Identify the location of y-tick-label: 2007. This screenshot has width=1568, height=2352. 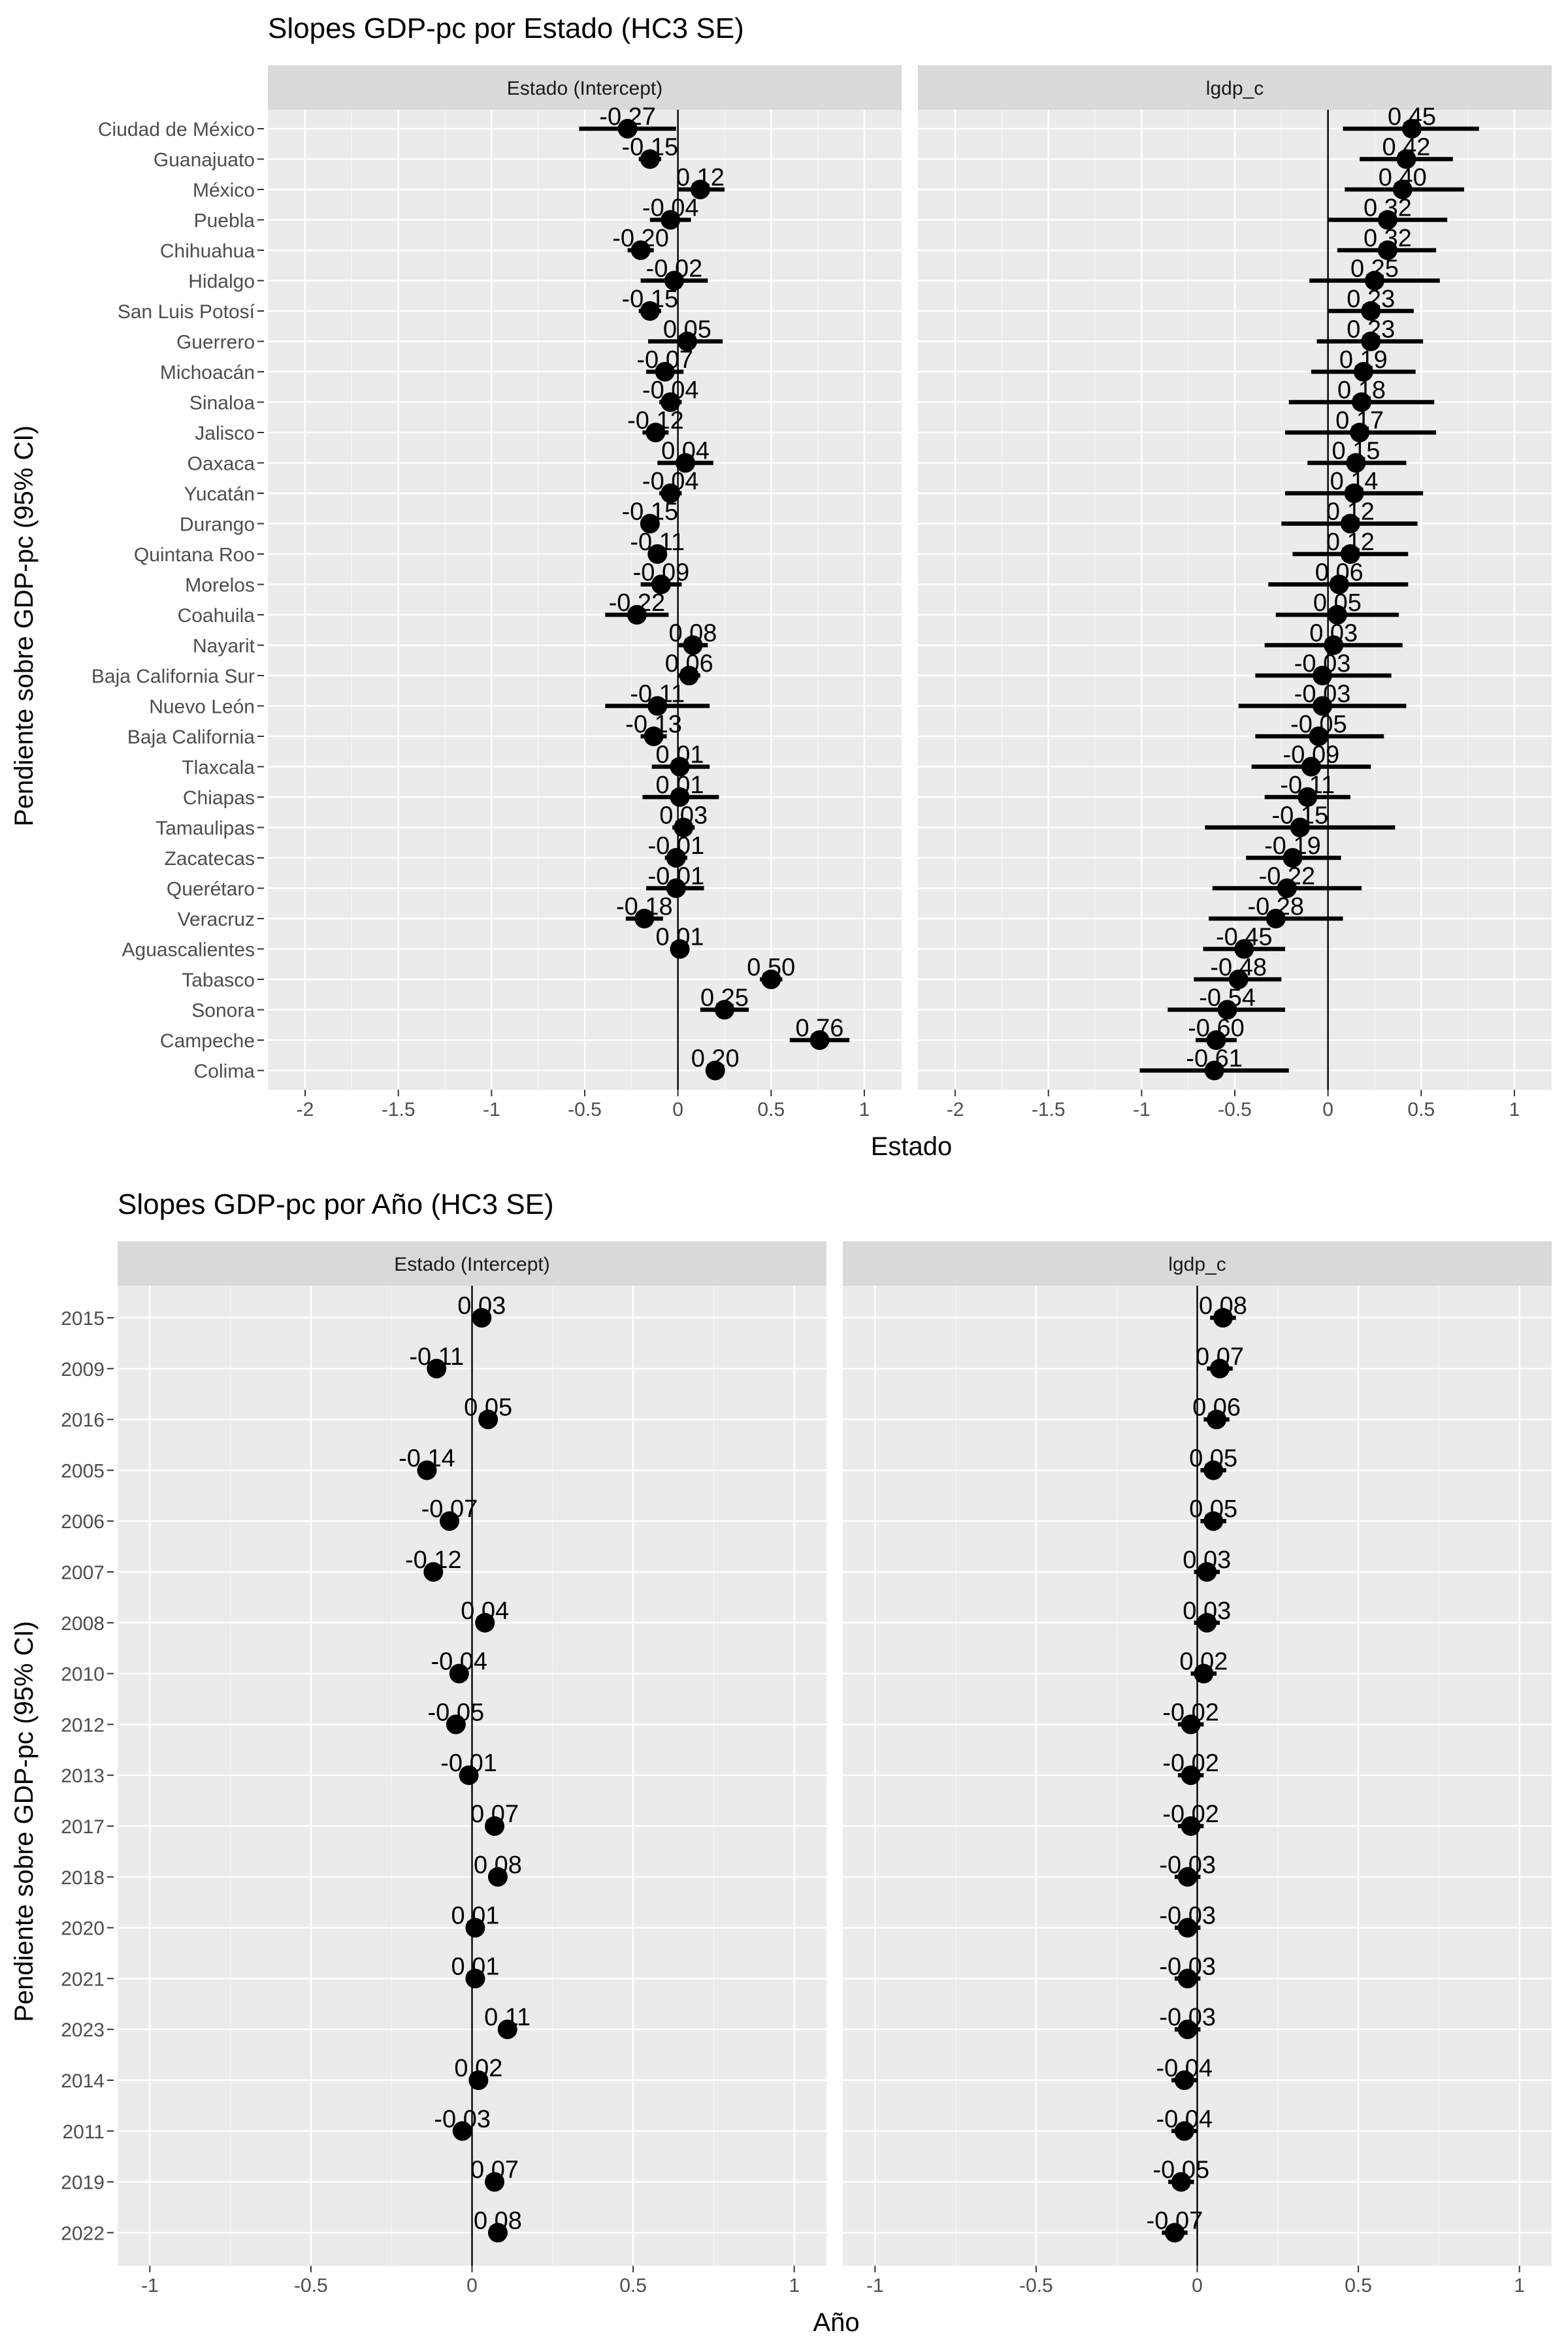
(83, 1573).